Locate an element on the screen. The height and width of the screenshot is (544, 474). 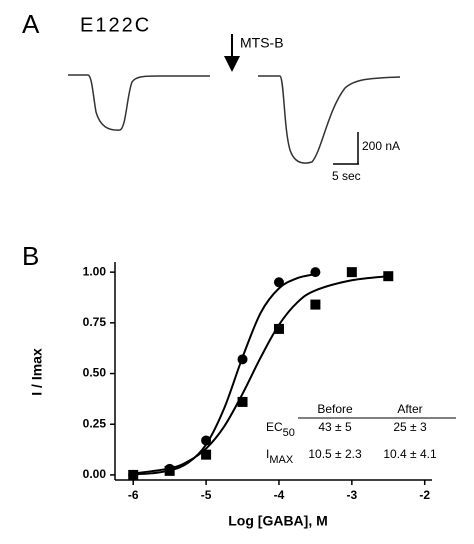
scale-current: 200 nA is located at coordinates (381, 146).